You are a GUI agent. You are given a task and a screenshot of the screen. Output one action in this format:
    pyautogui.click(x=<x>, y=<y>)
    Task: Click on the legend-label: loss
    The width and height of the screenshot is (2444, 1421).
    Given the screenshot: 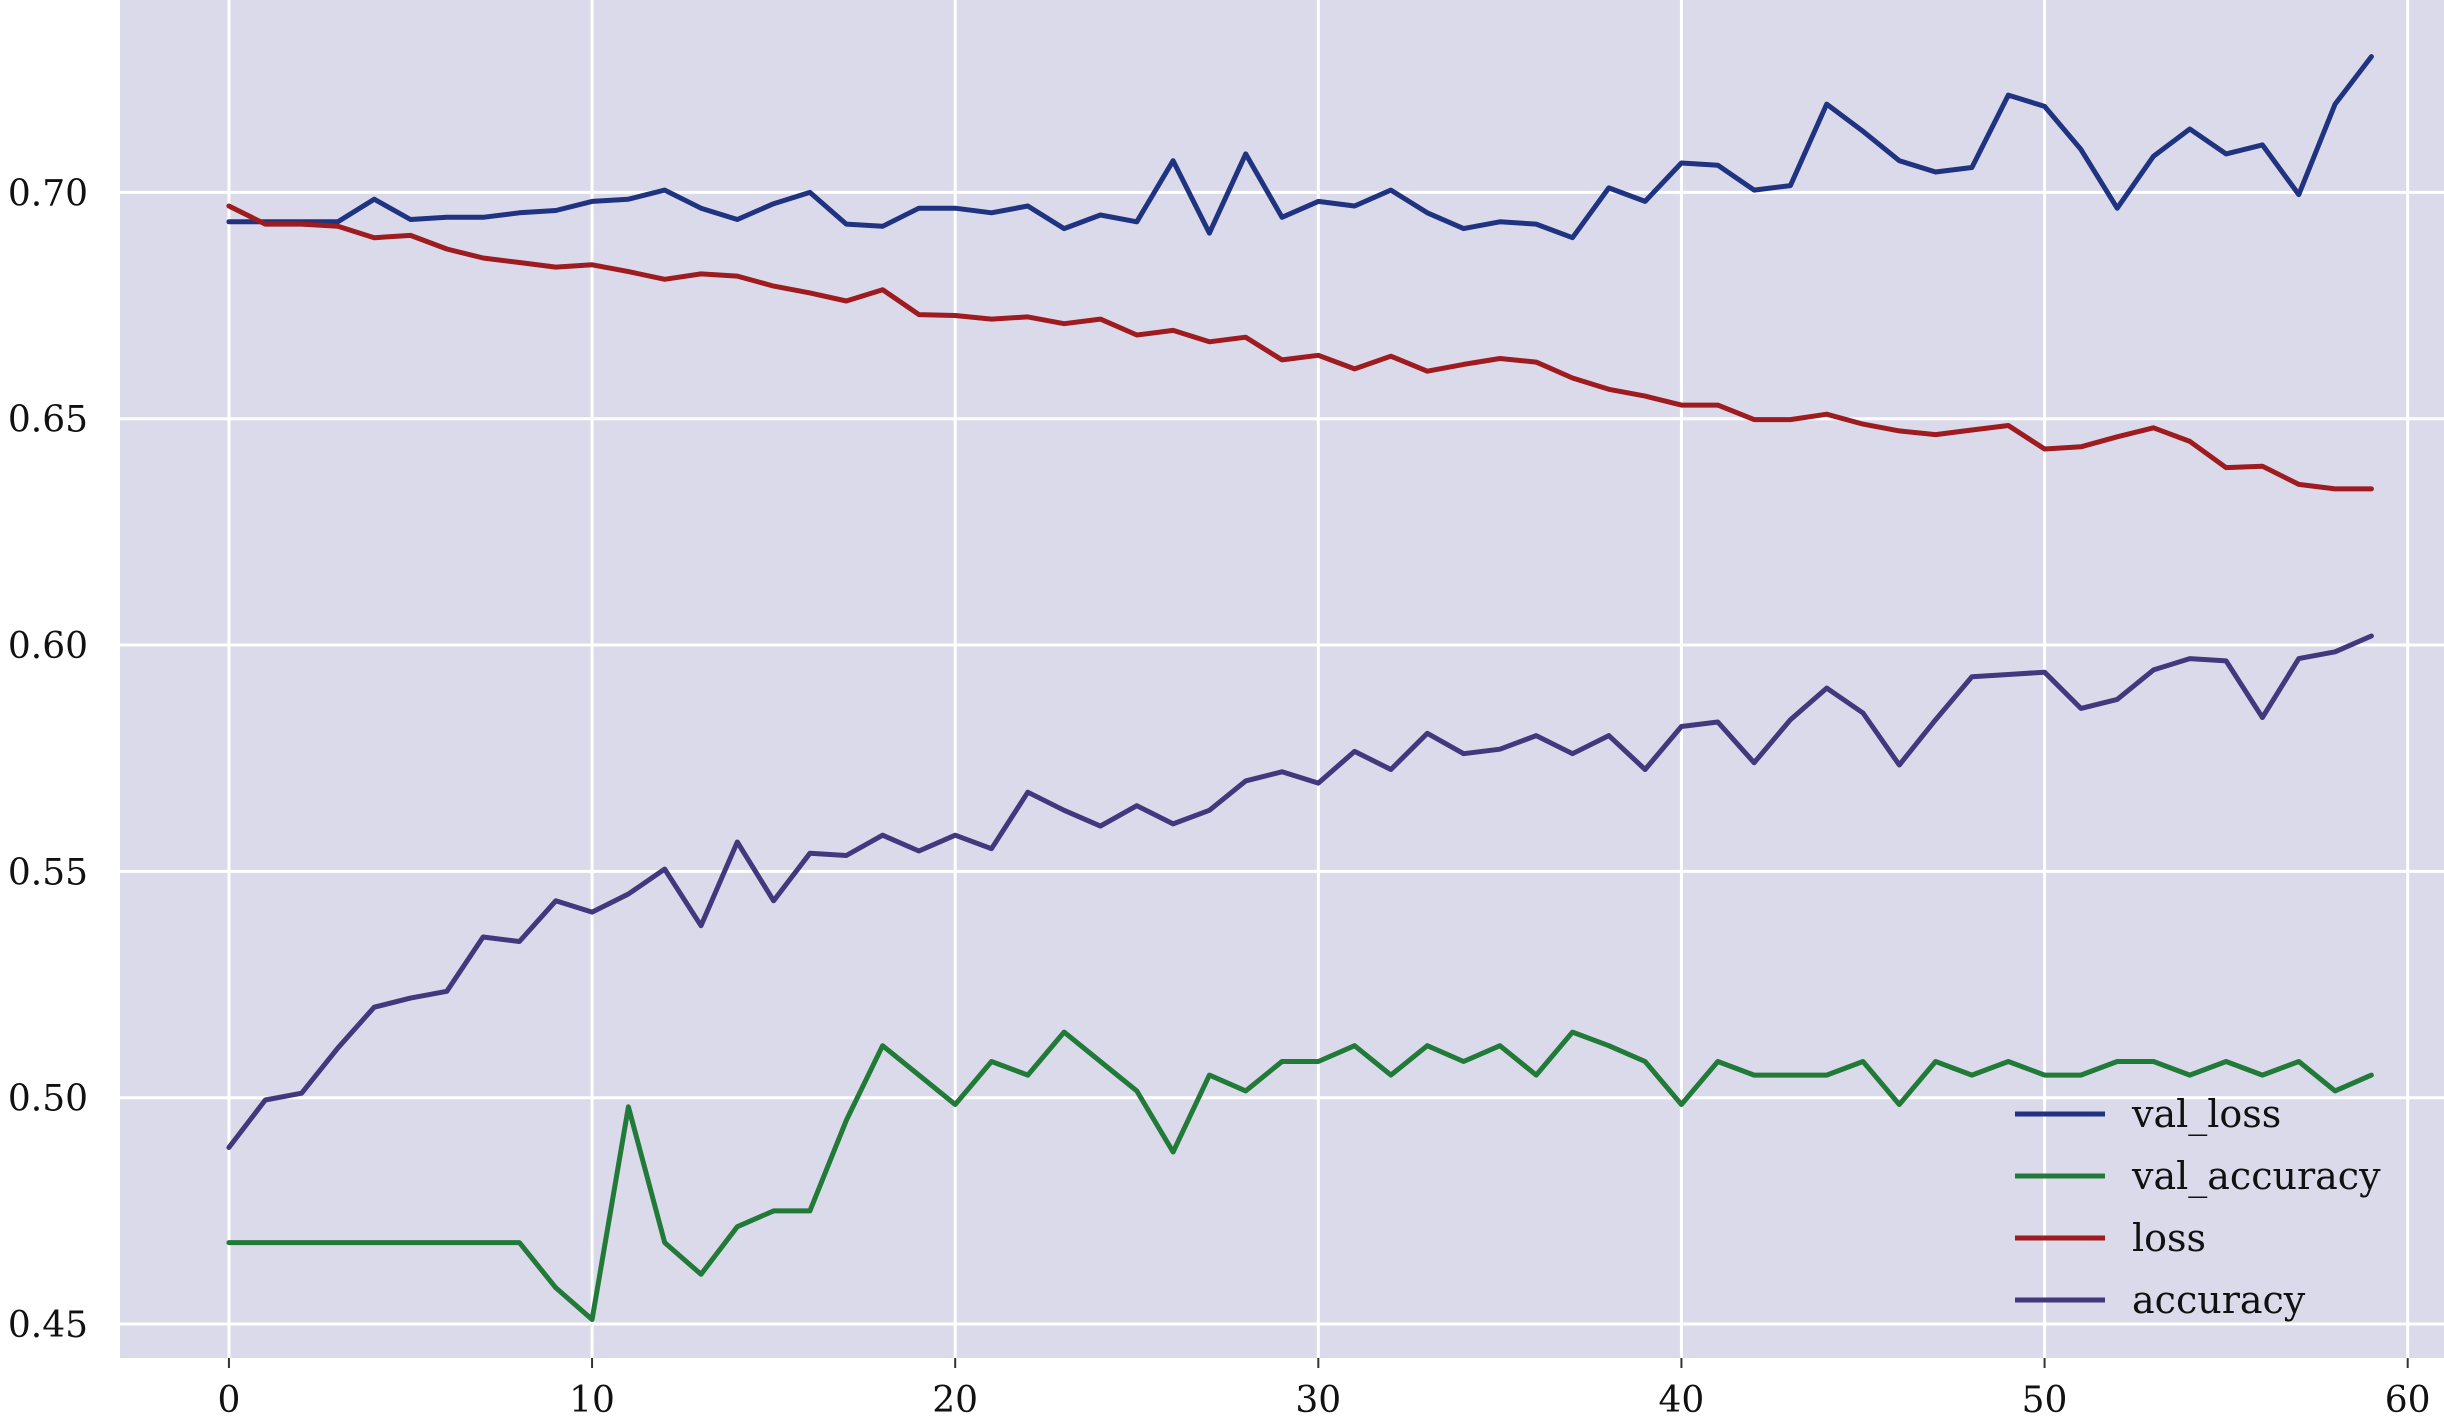 What is the action you would take?
    pyautogui.click(x=2169, y=1238)
    